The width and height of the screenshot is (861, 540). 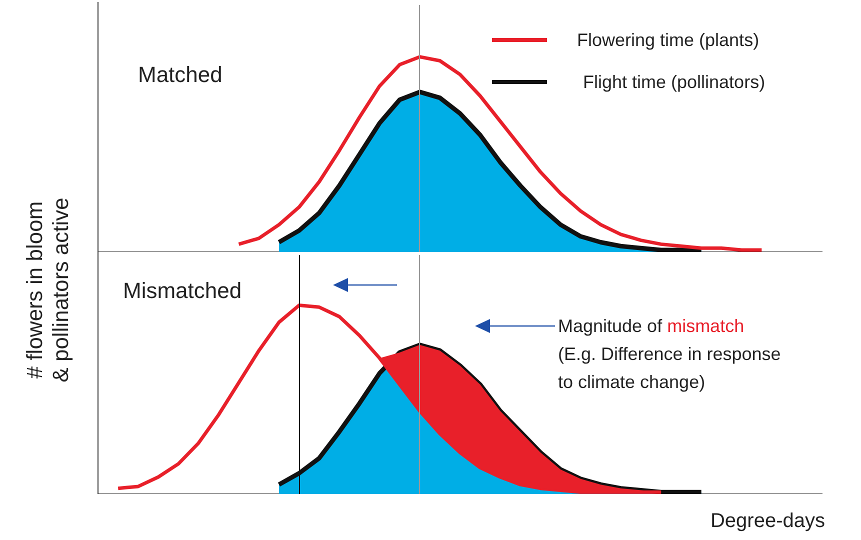 What do you see at coordinates (182, 290) in the screenshot?
I see `chart-title: Mismatched` at bounding box center [182, 290].